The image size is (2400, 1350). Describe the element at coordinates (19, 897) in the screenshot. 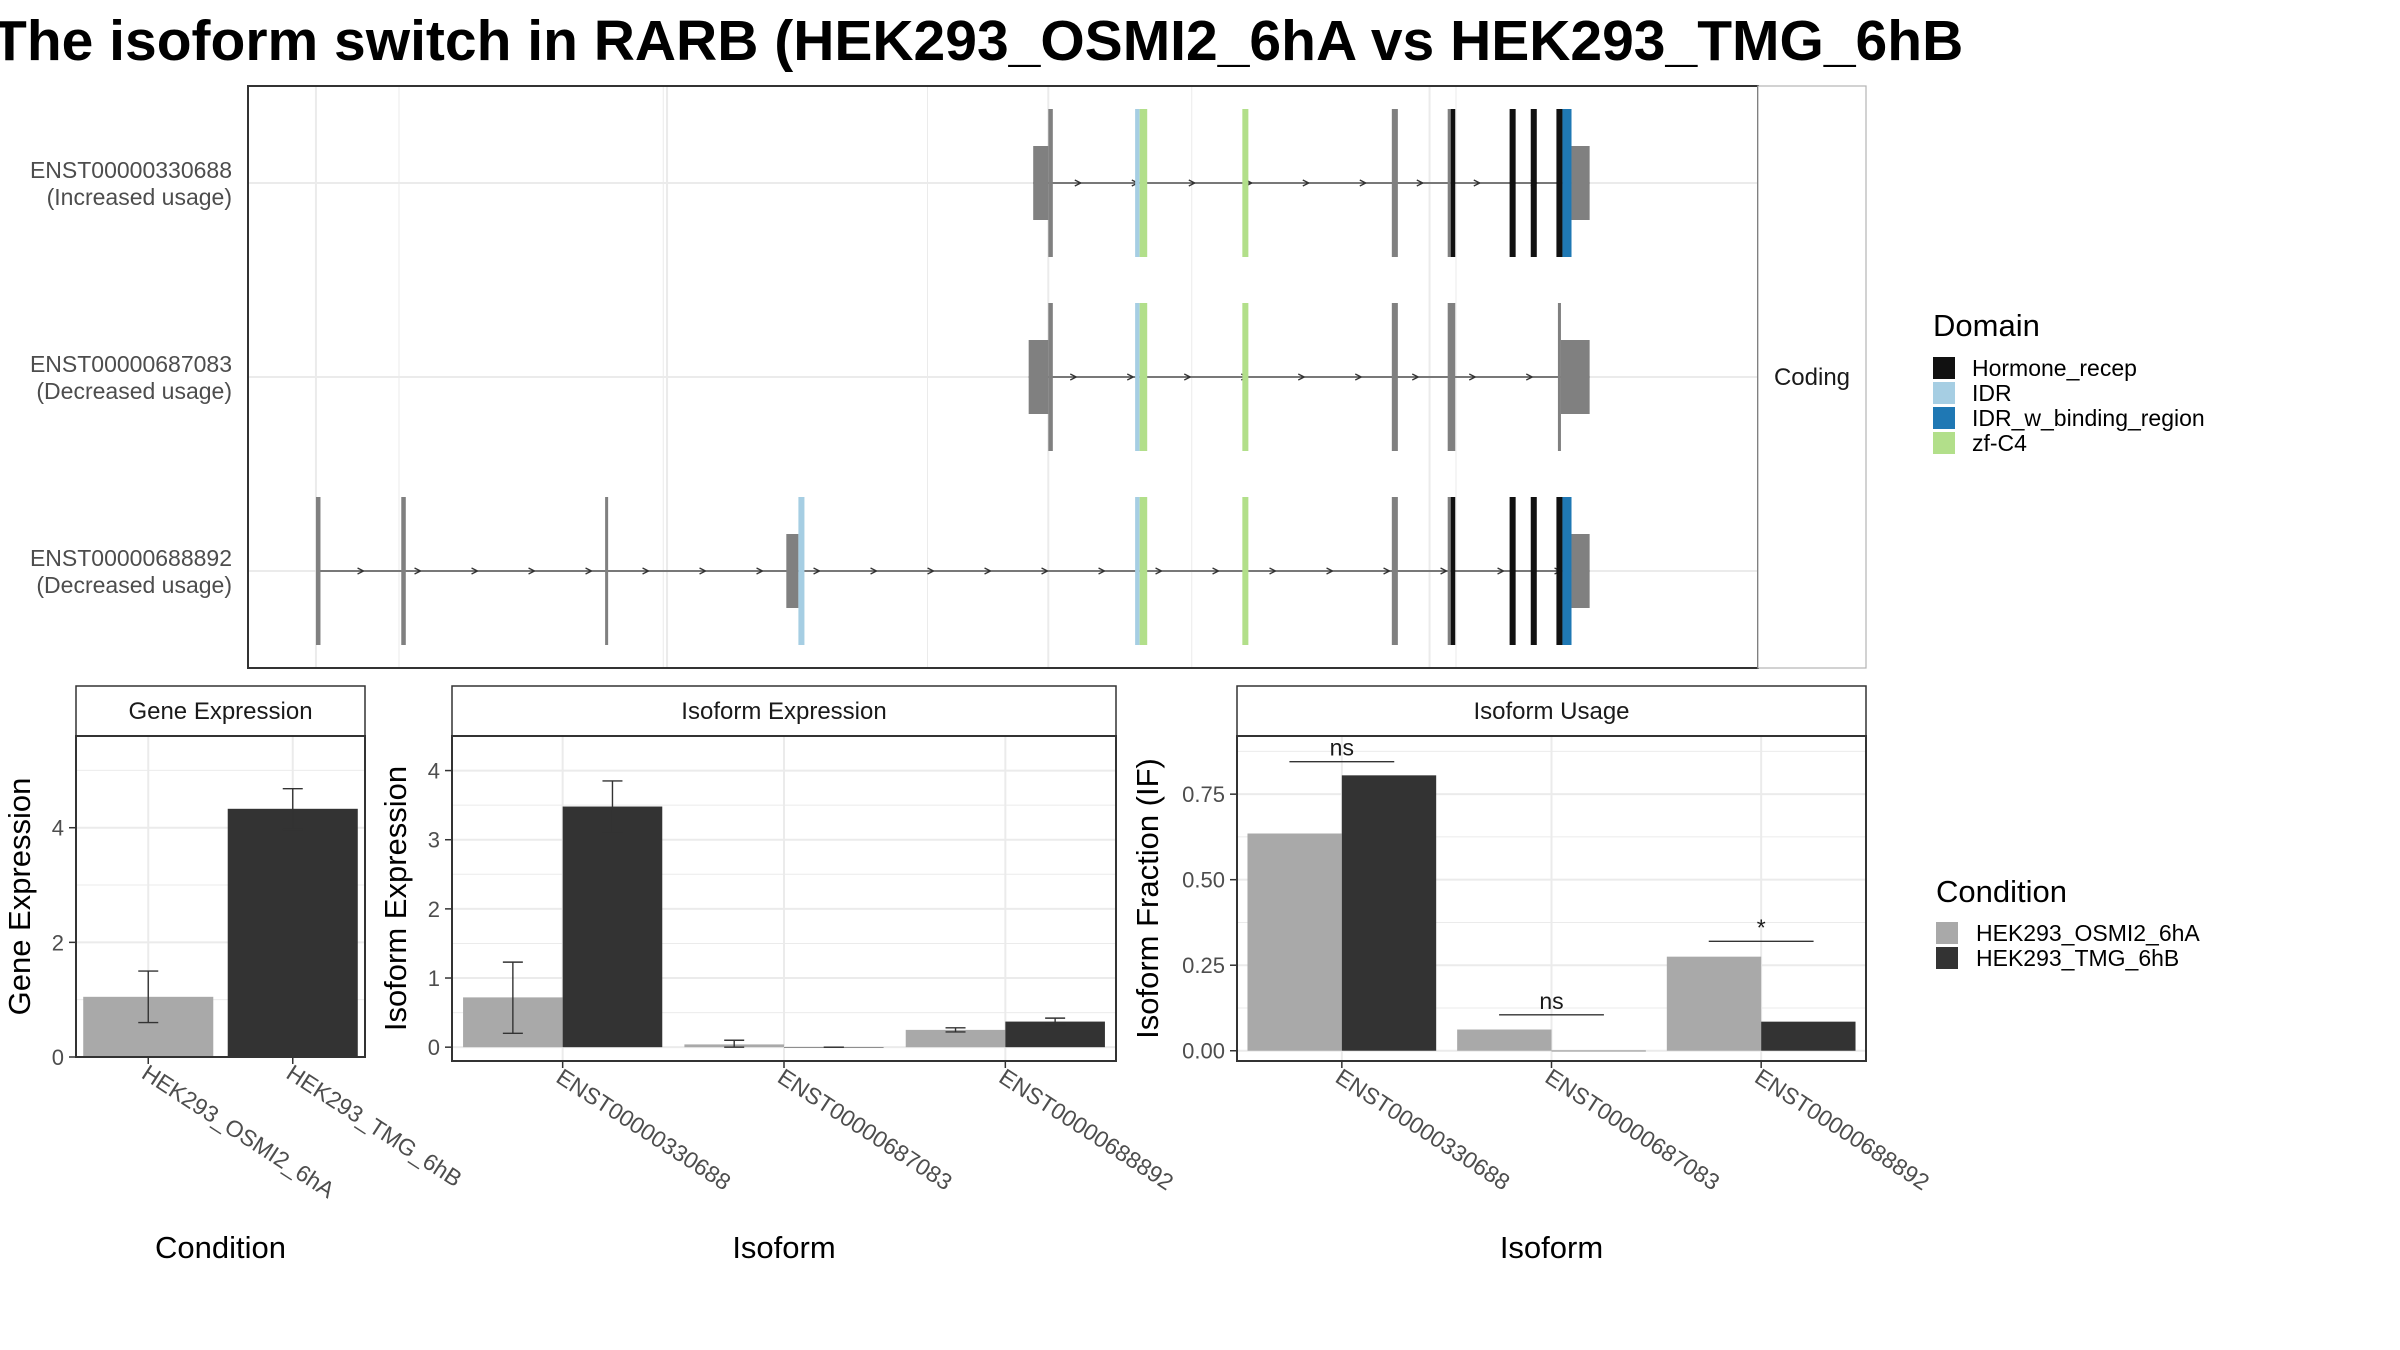

I see `y-axis-title: Gene Expression` at that location.